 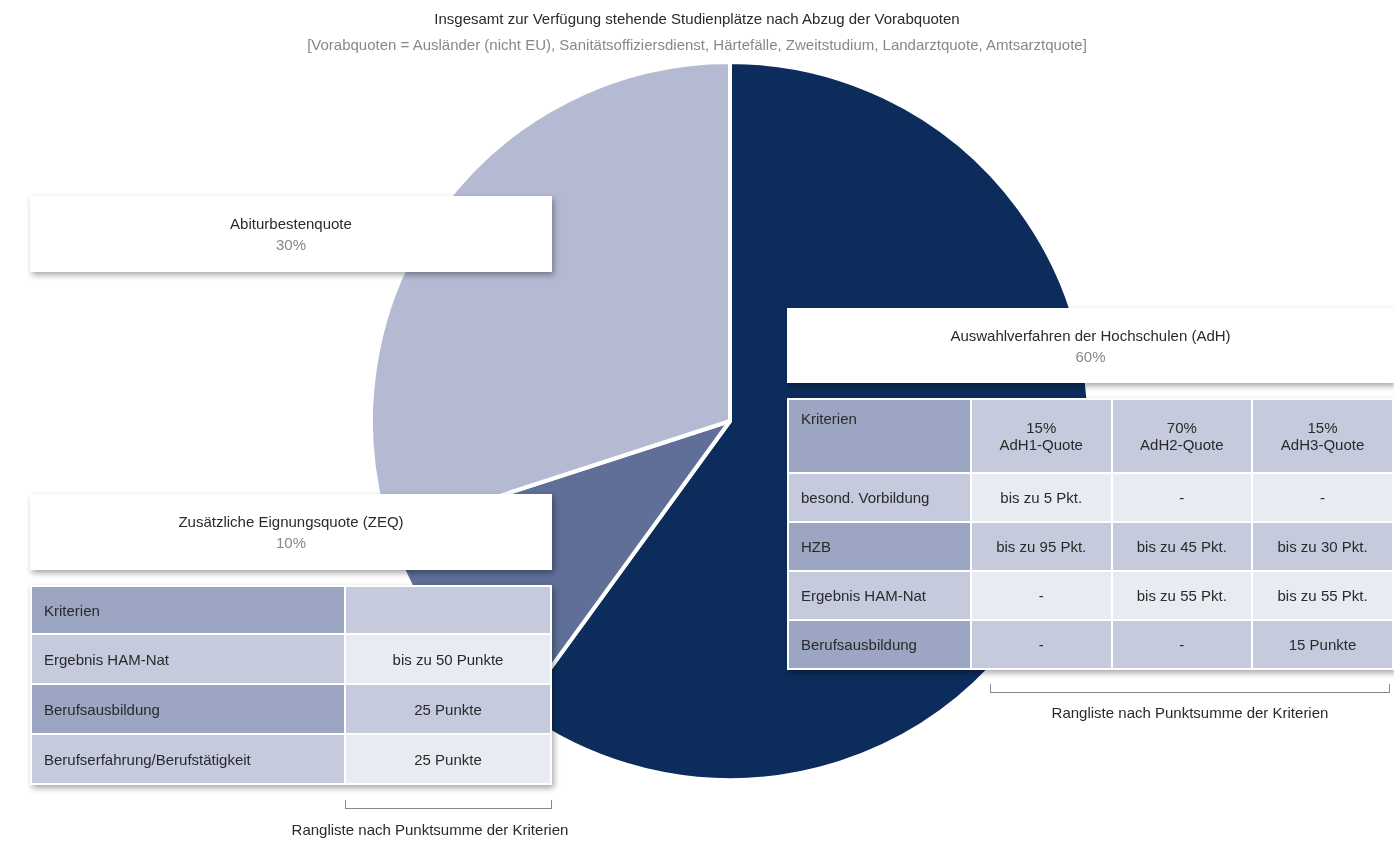 I want to click on text: bis zu 30 Pkt., so click(x=1322, y=546).